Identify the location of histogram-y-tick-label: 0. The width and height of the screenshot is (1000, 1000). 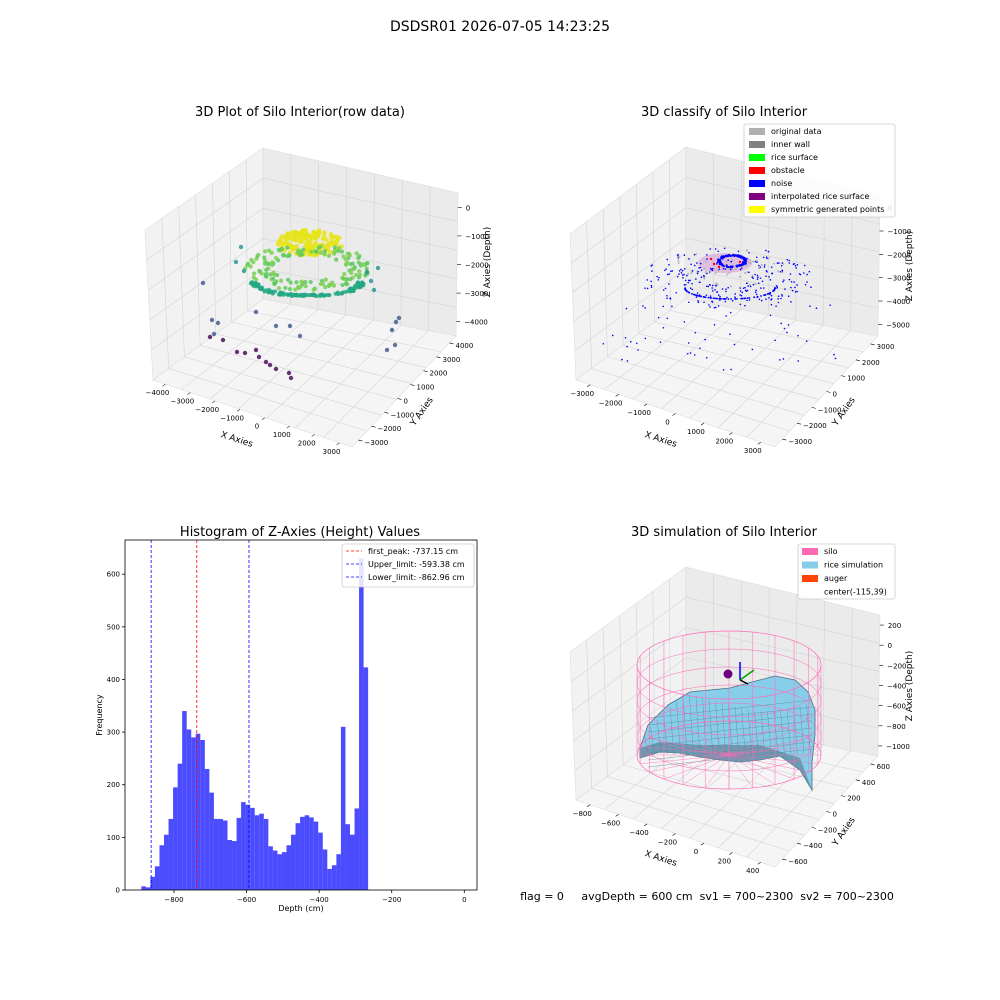
(118, 891).